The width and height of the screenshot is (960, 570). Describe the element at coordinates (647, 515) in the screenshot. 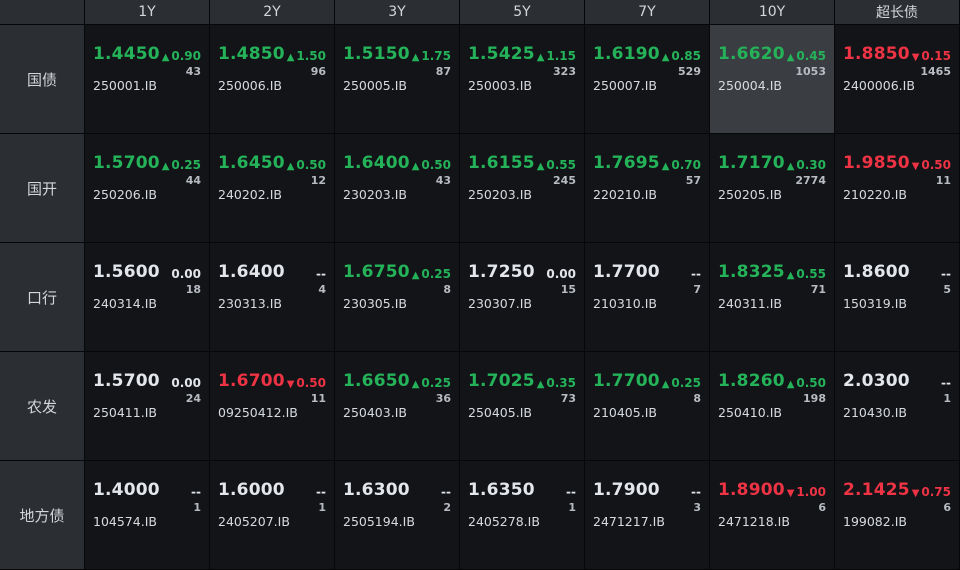

I see `quote-cell: 1.7900 -- 3 2471217.IB` at that location.